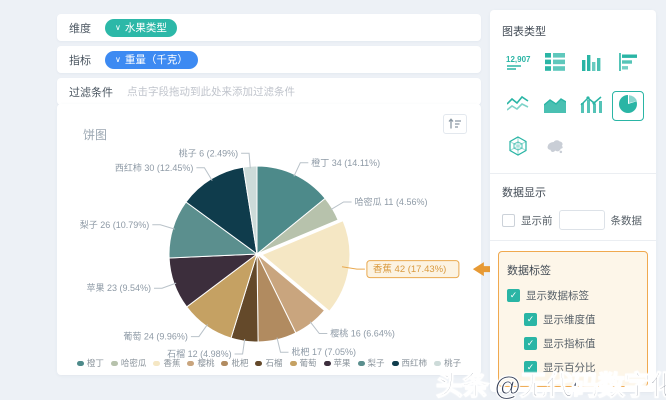 The height and width of the screenshot is (400, 666). Describe the element at coordinates (524, 193) in the screenshot. I see `data-display-title: 数据显示` at that location.